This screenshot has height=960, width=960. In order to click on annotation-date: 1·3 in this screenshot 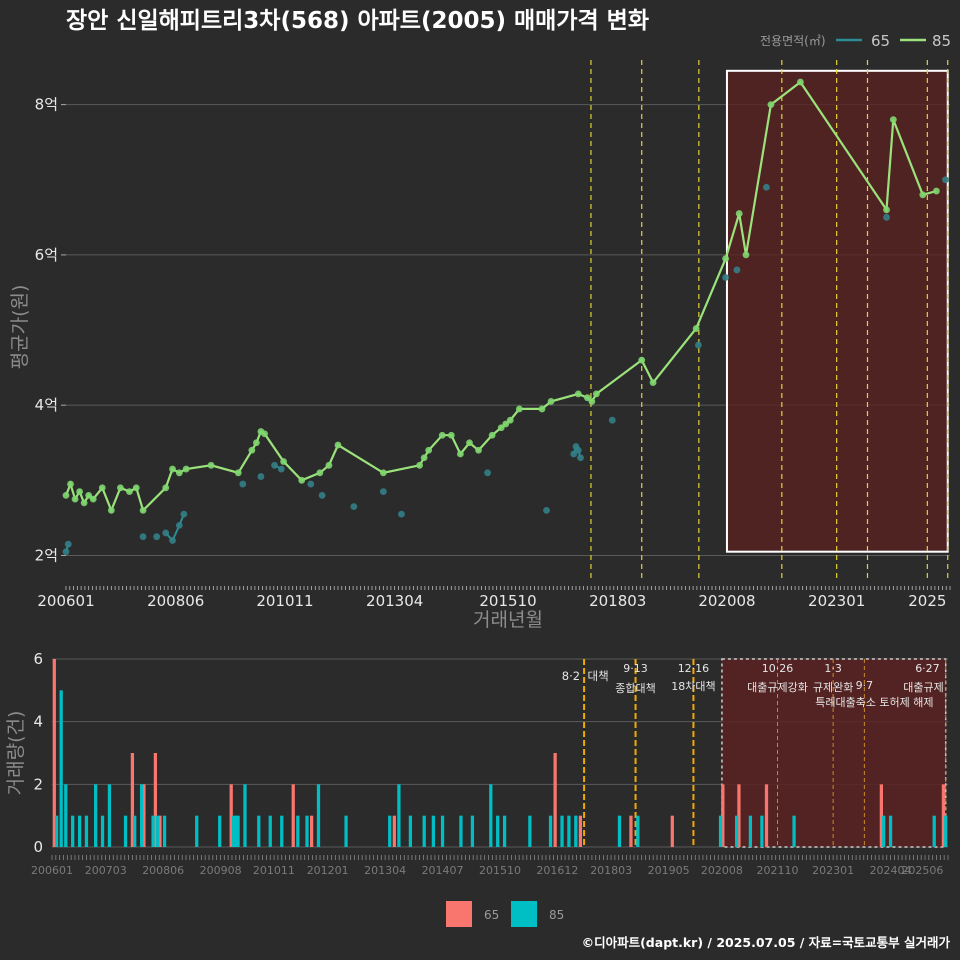, I will do `click(833, 668)`.